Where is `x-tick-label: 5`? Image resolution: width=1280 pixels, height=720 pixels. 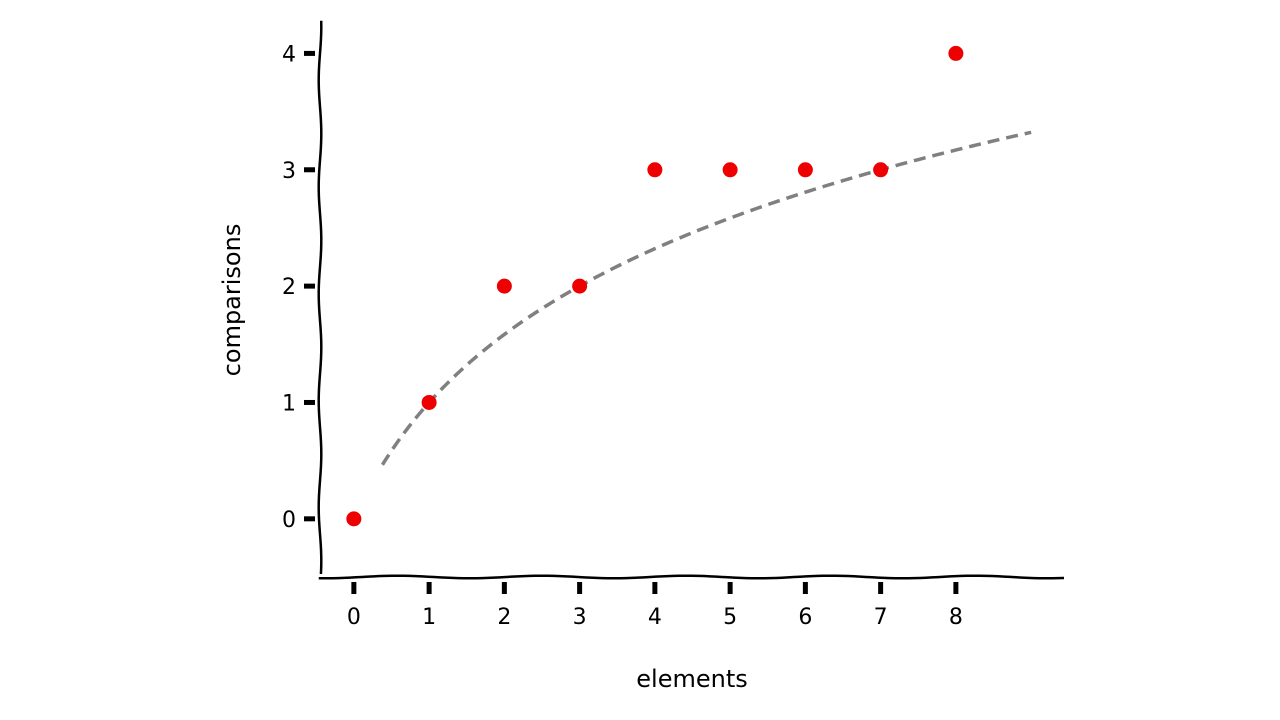 x-tick-label: 5 is located at coordinates (730, 617).